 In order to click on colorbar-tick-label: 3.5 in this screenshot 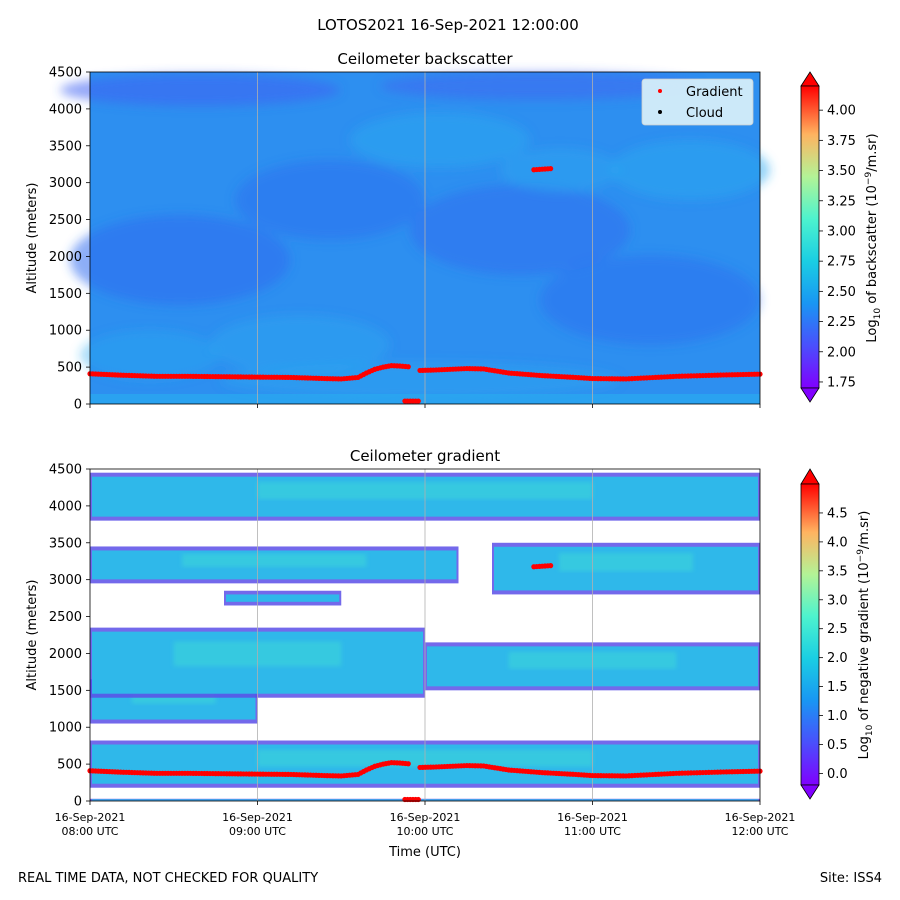, I will do `click(837, 571)`.